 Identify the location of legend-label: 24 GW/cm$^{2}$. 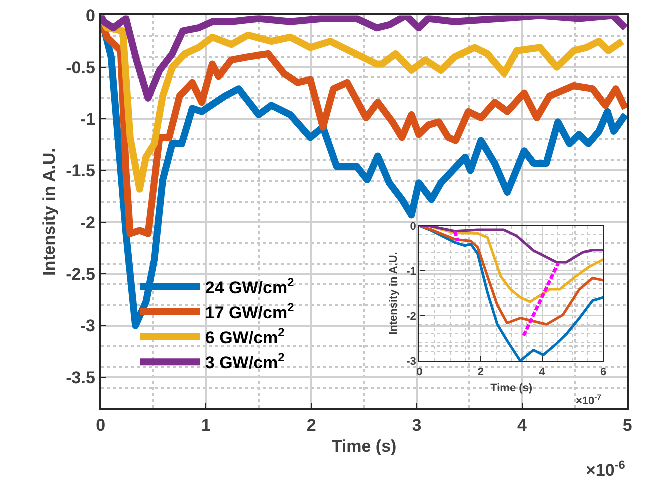
(250, 286).